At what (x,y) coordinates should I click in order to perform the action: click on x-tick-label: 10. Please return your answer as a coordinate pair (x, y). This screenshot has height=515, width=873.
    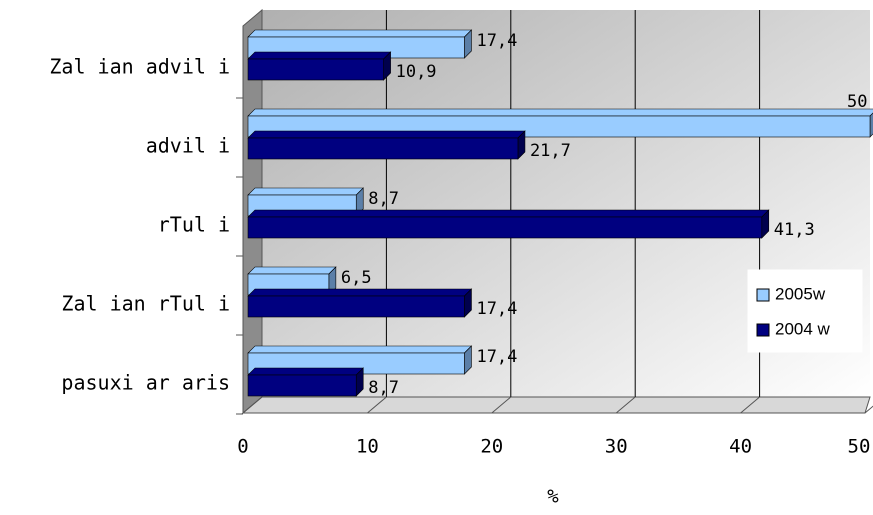
    Looking at the image, I should click on (367, 447).